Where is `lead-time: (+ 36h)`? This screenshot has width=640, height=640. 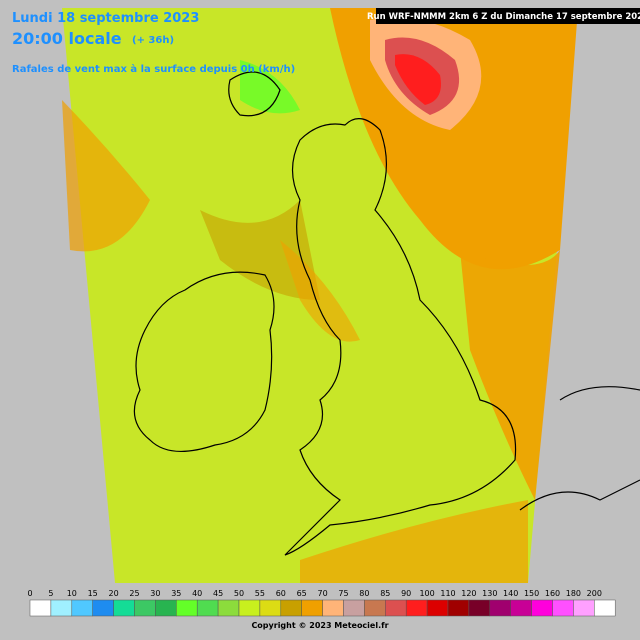 lead-time: (+ 36h) is located at coordinates (153, 40).